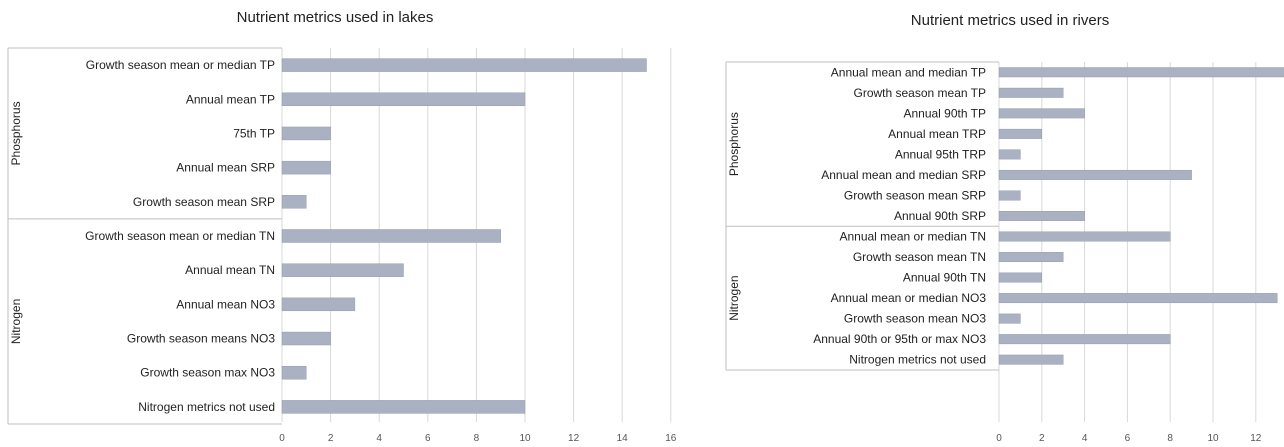 The image size is (1284, 447). I want to click on category-label: Annual 90th SRP, so click(940, 216).